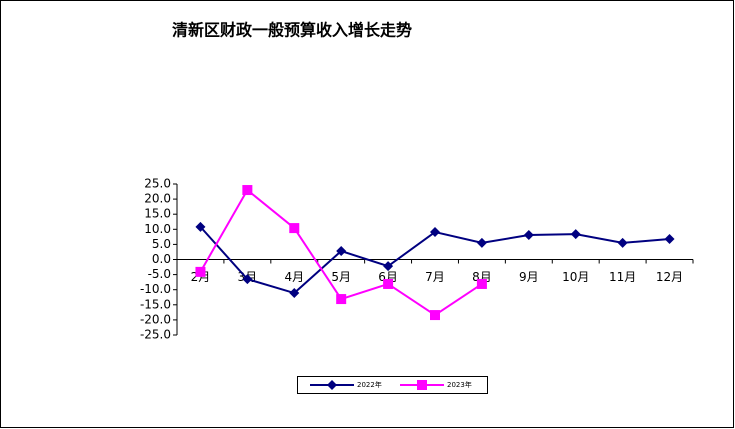 The width and height of the screenshot is (735, 429). Describe the element at coordinates (155, 289) in the screenshot. I see `y-tick-label: -10.0` at that location.